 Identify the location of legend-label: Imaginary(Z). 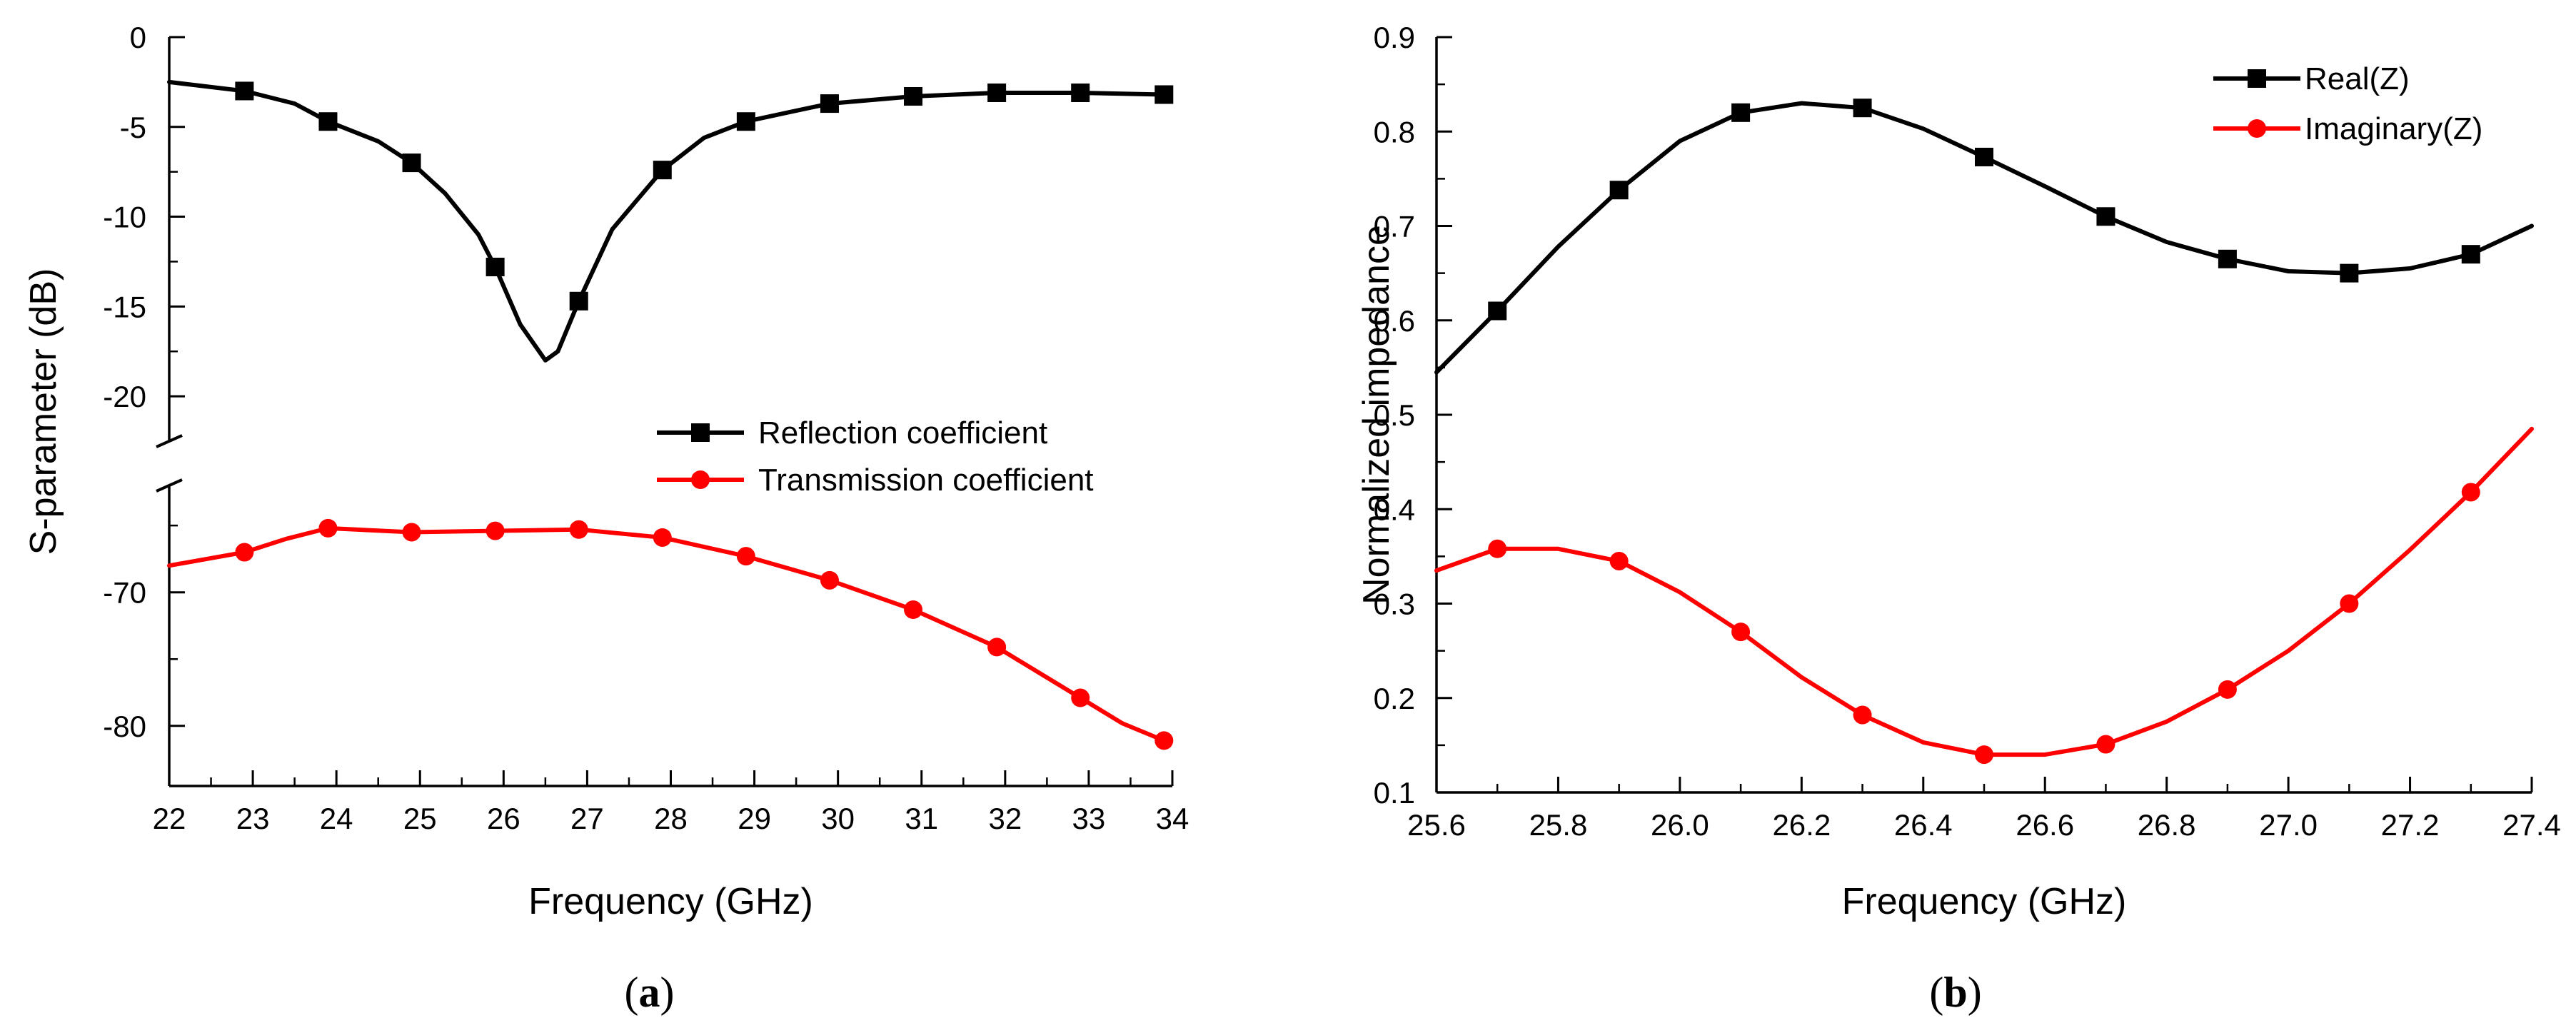
(2393, 128).